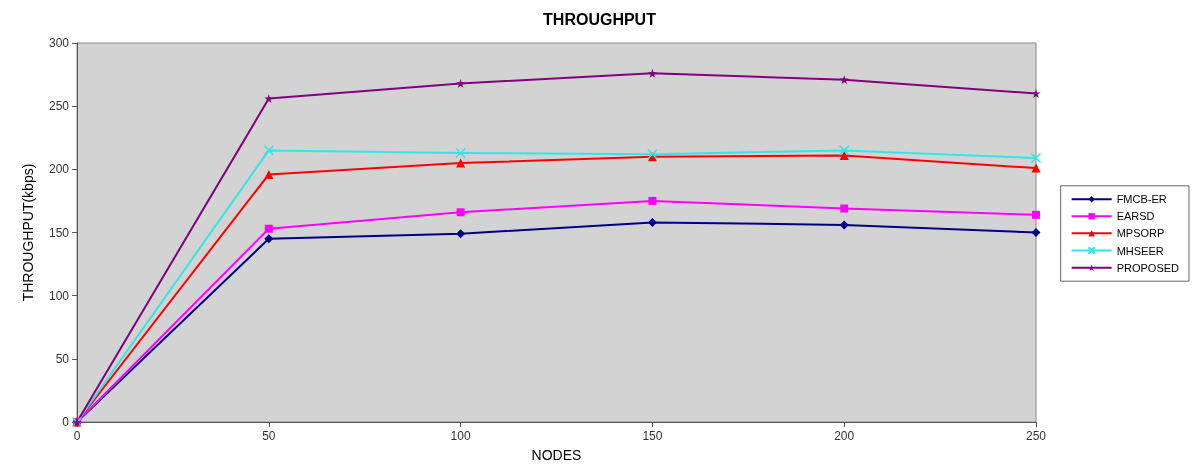 The height and width of the screenshot is (467, 1199). Describe the element at coordinates (1135, 216) in the screenshot. I see `legend-label: EARSD` at that location.